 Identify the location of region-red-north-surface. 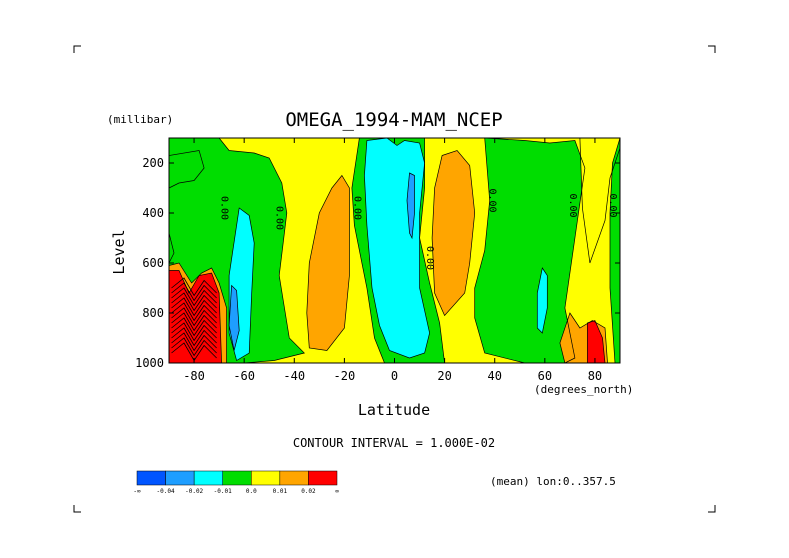
(596, 341).